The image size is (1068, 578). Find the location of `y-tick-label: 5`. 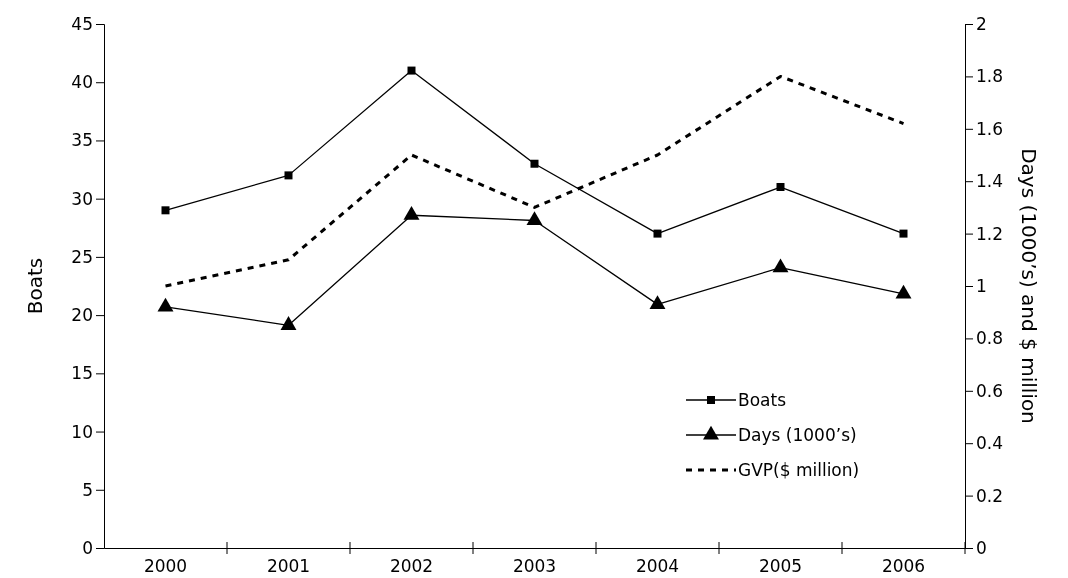

y-tick-label: 5 is located at coordinates (87, 489).